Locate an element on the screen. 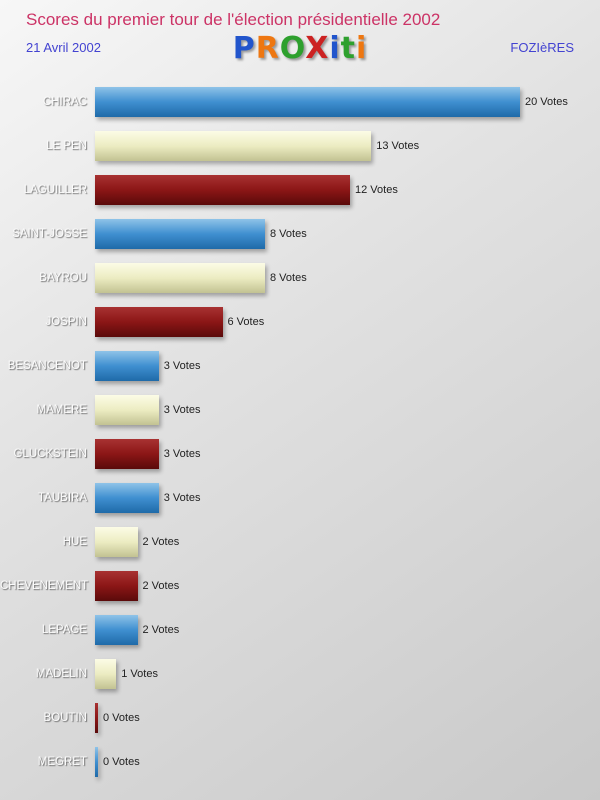  bar-row: LEPAGE 2 Votes is located at coordinates (300, 630).